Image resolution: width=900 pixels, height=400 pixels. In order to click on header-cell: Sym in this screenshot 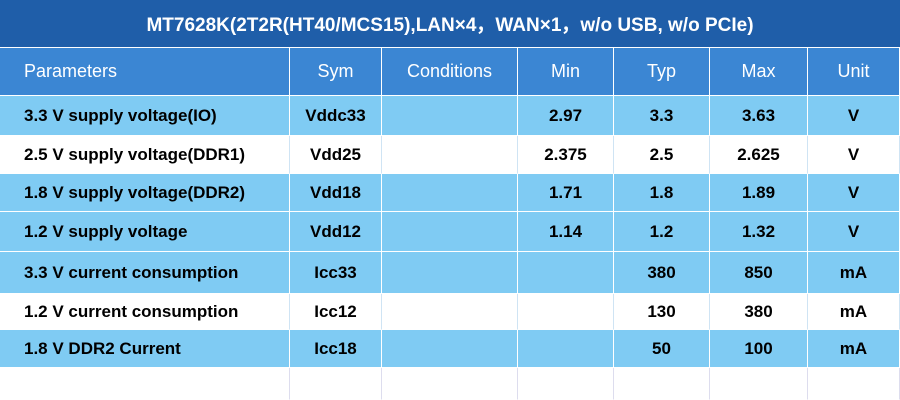, I will do `click(336, 72)`.